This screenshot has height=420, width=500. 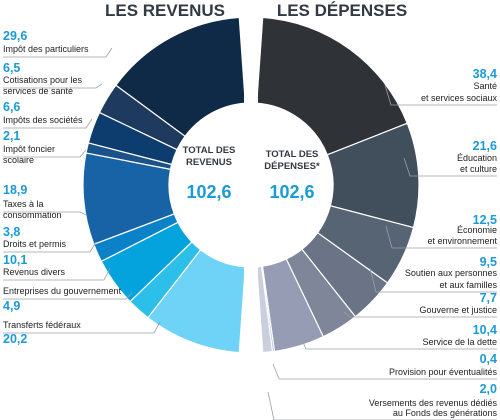 I want to click on revenus-label-4: Impôt foncier, so click(x=29, y=149).